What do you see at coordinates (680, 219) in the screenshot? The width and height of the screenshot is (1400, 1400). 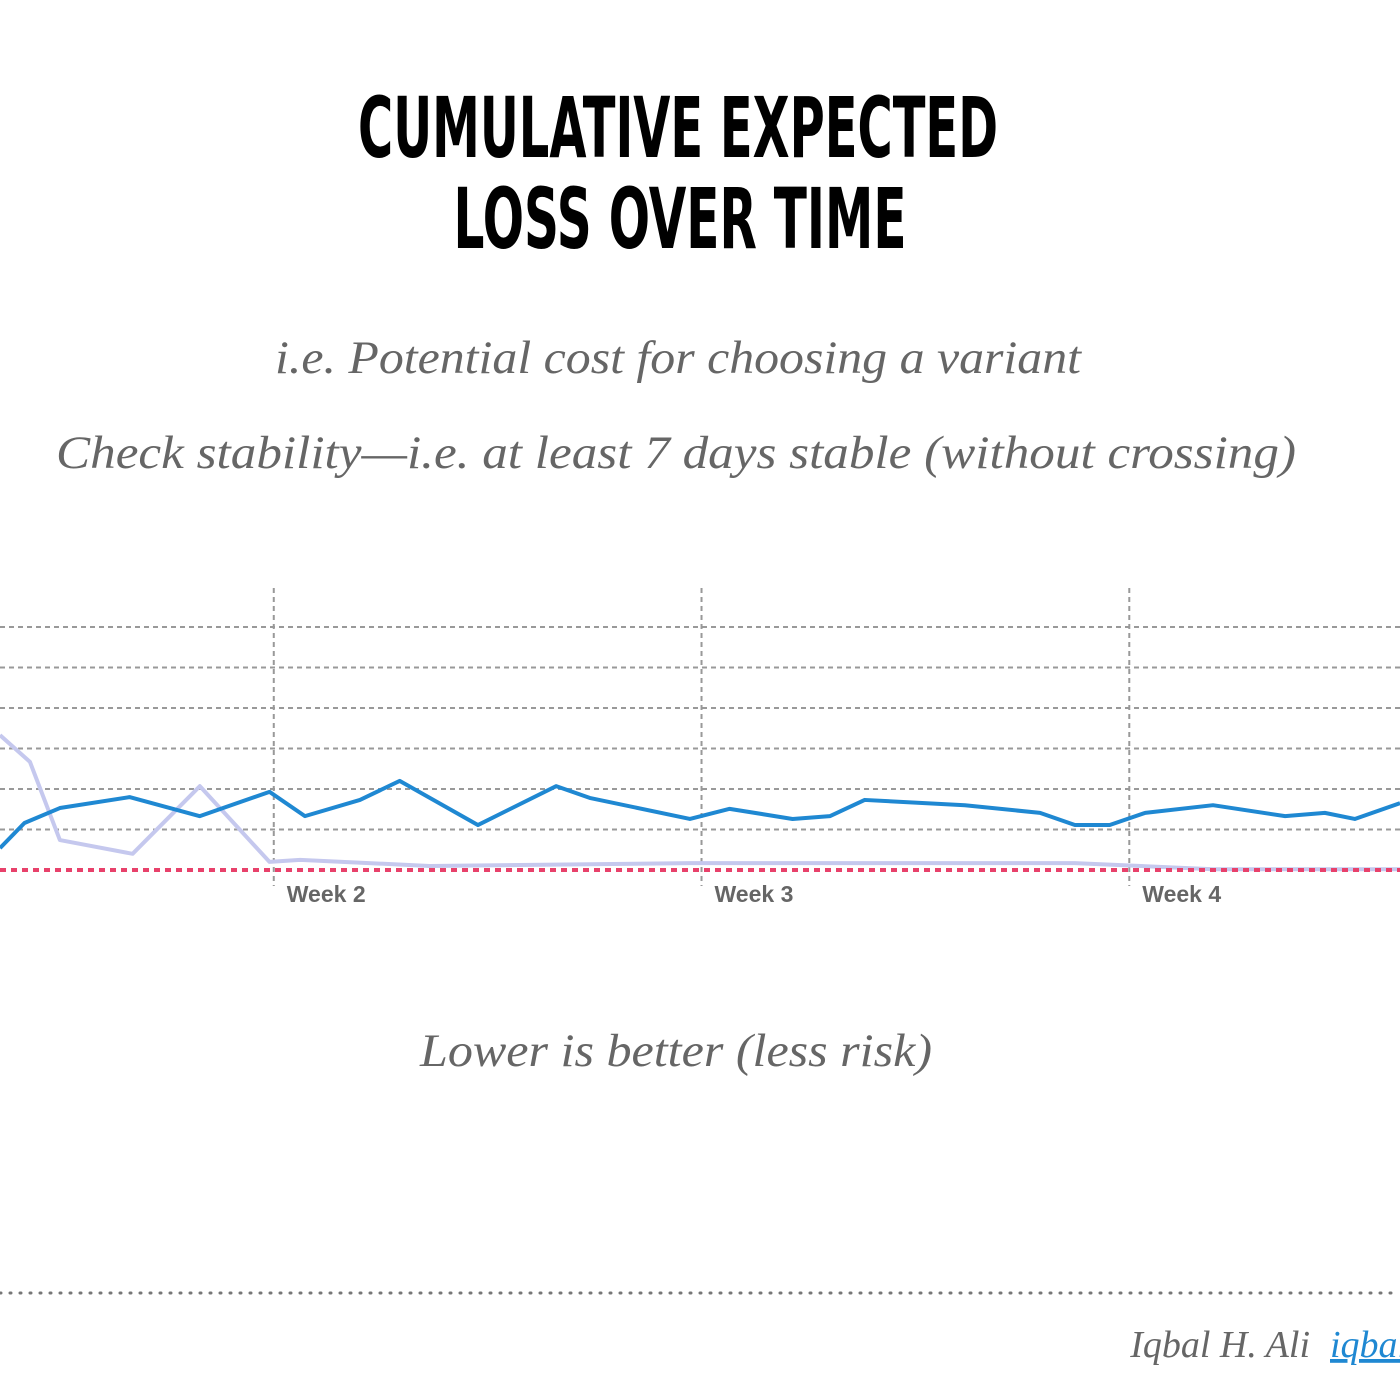 I see `title-line: LOSS OVER TIME` at bounding box center [680, 219].